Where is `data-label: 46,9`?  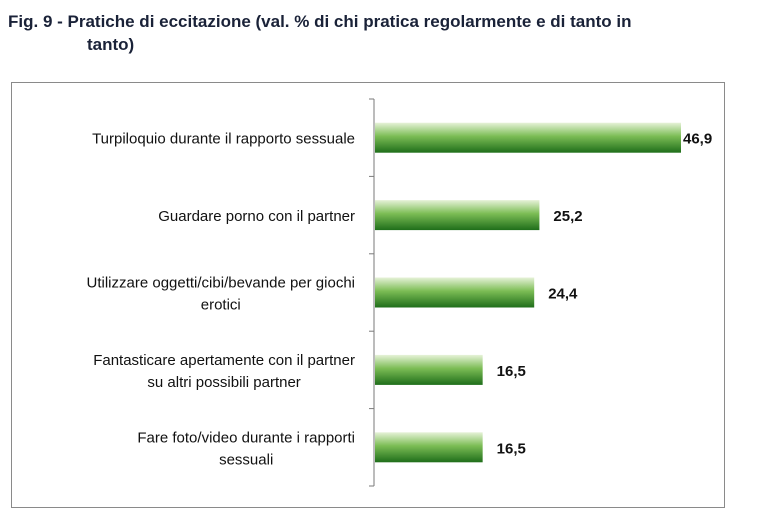
data-label: 46,9 is located at coordinates (697, 139).